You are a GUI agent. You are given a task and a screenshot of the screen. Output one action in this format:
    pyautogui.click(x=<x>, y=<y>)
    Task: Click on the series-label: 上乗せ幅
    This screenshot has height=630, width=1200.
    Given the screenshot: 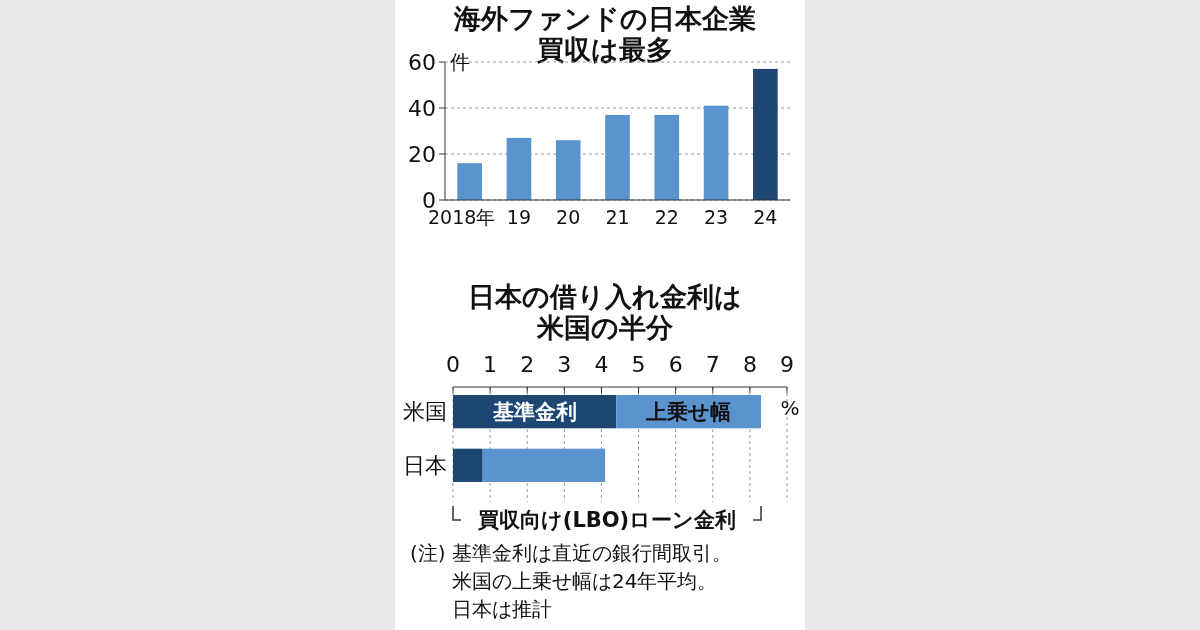 What is the action you would take?
    pyautogui.click(x=688, y=412)
    